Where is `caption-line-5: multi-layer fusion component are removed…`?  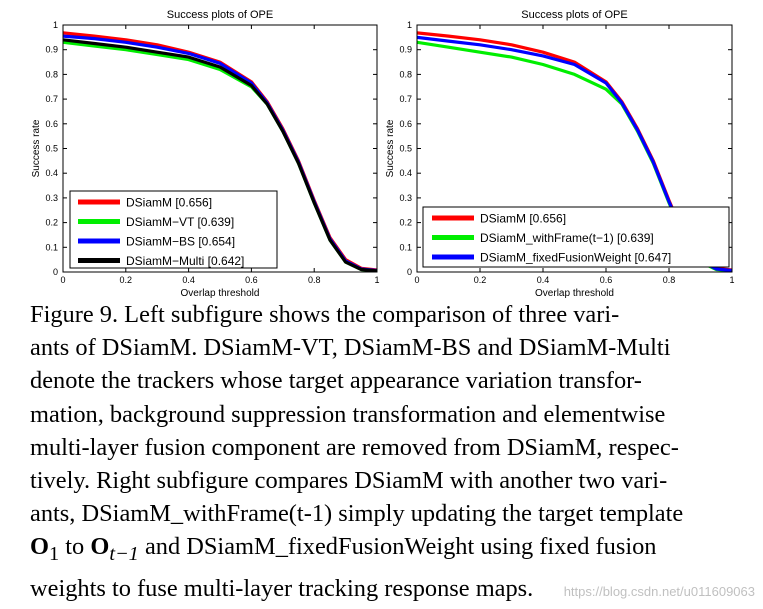
caption-line-5: multi-layer fusion component are removed… is located at coordinates (354, 447).